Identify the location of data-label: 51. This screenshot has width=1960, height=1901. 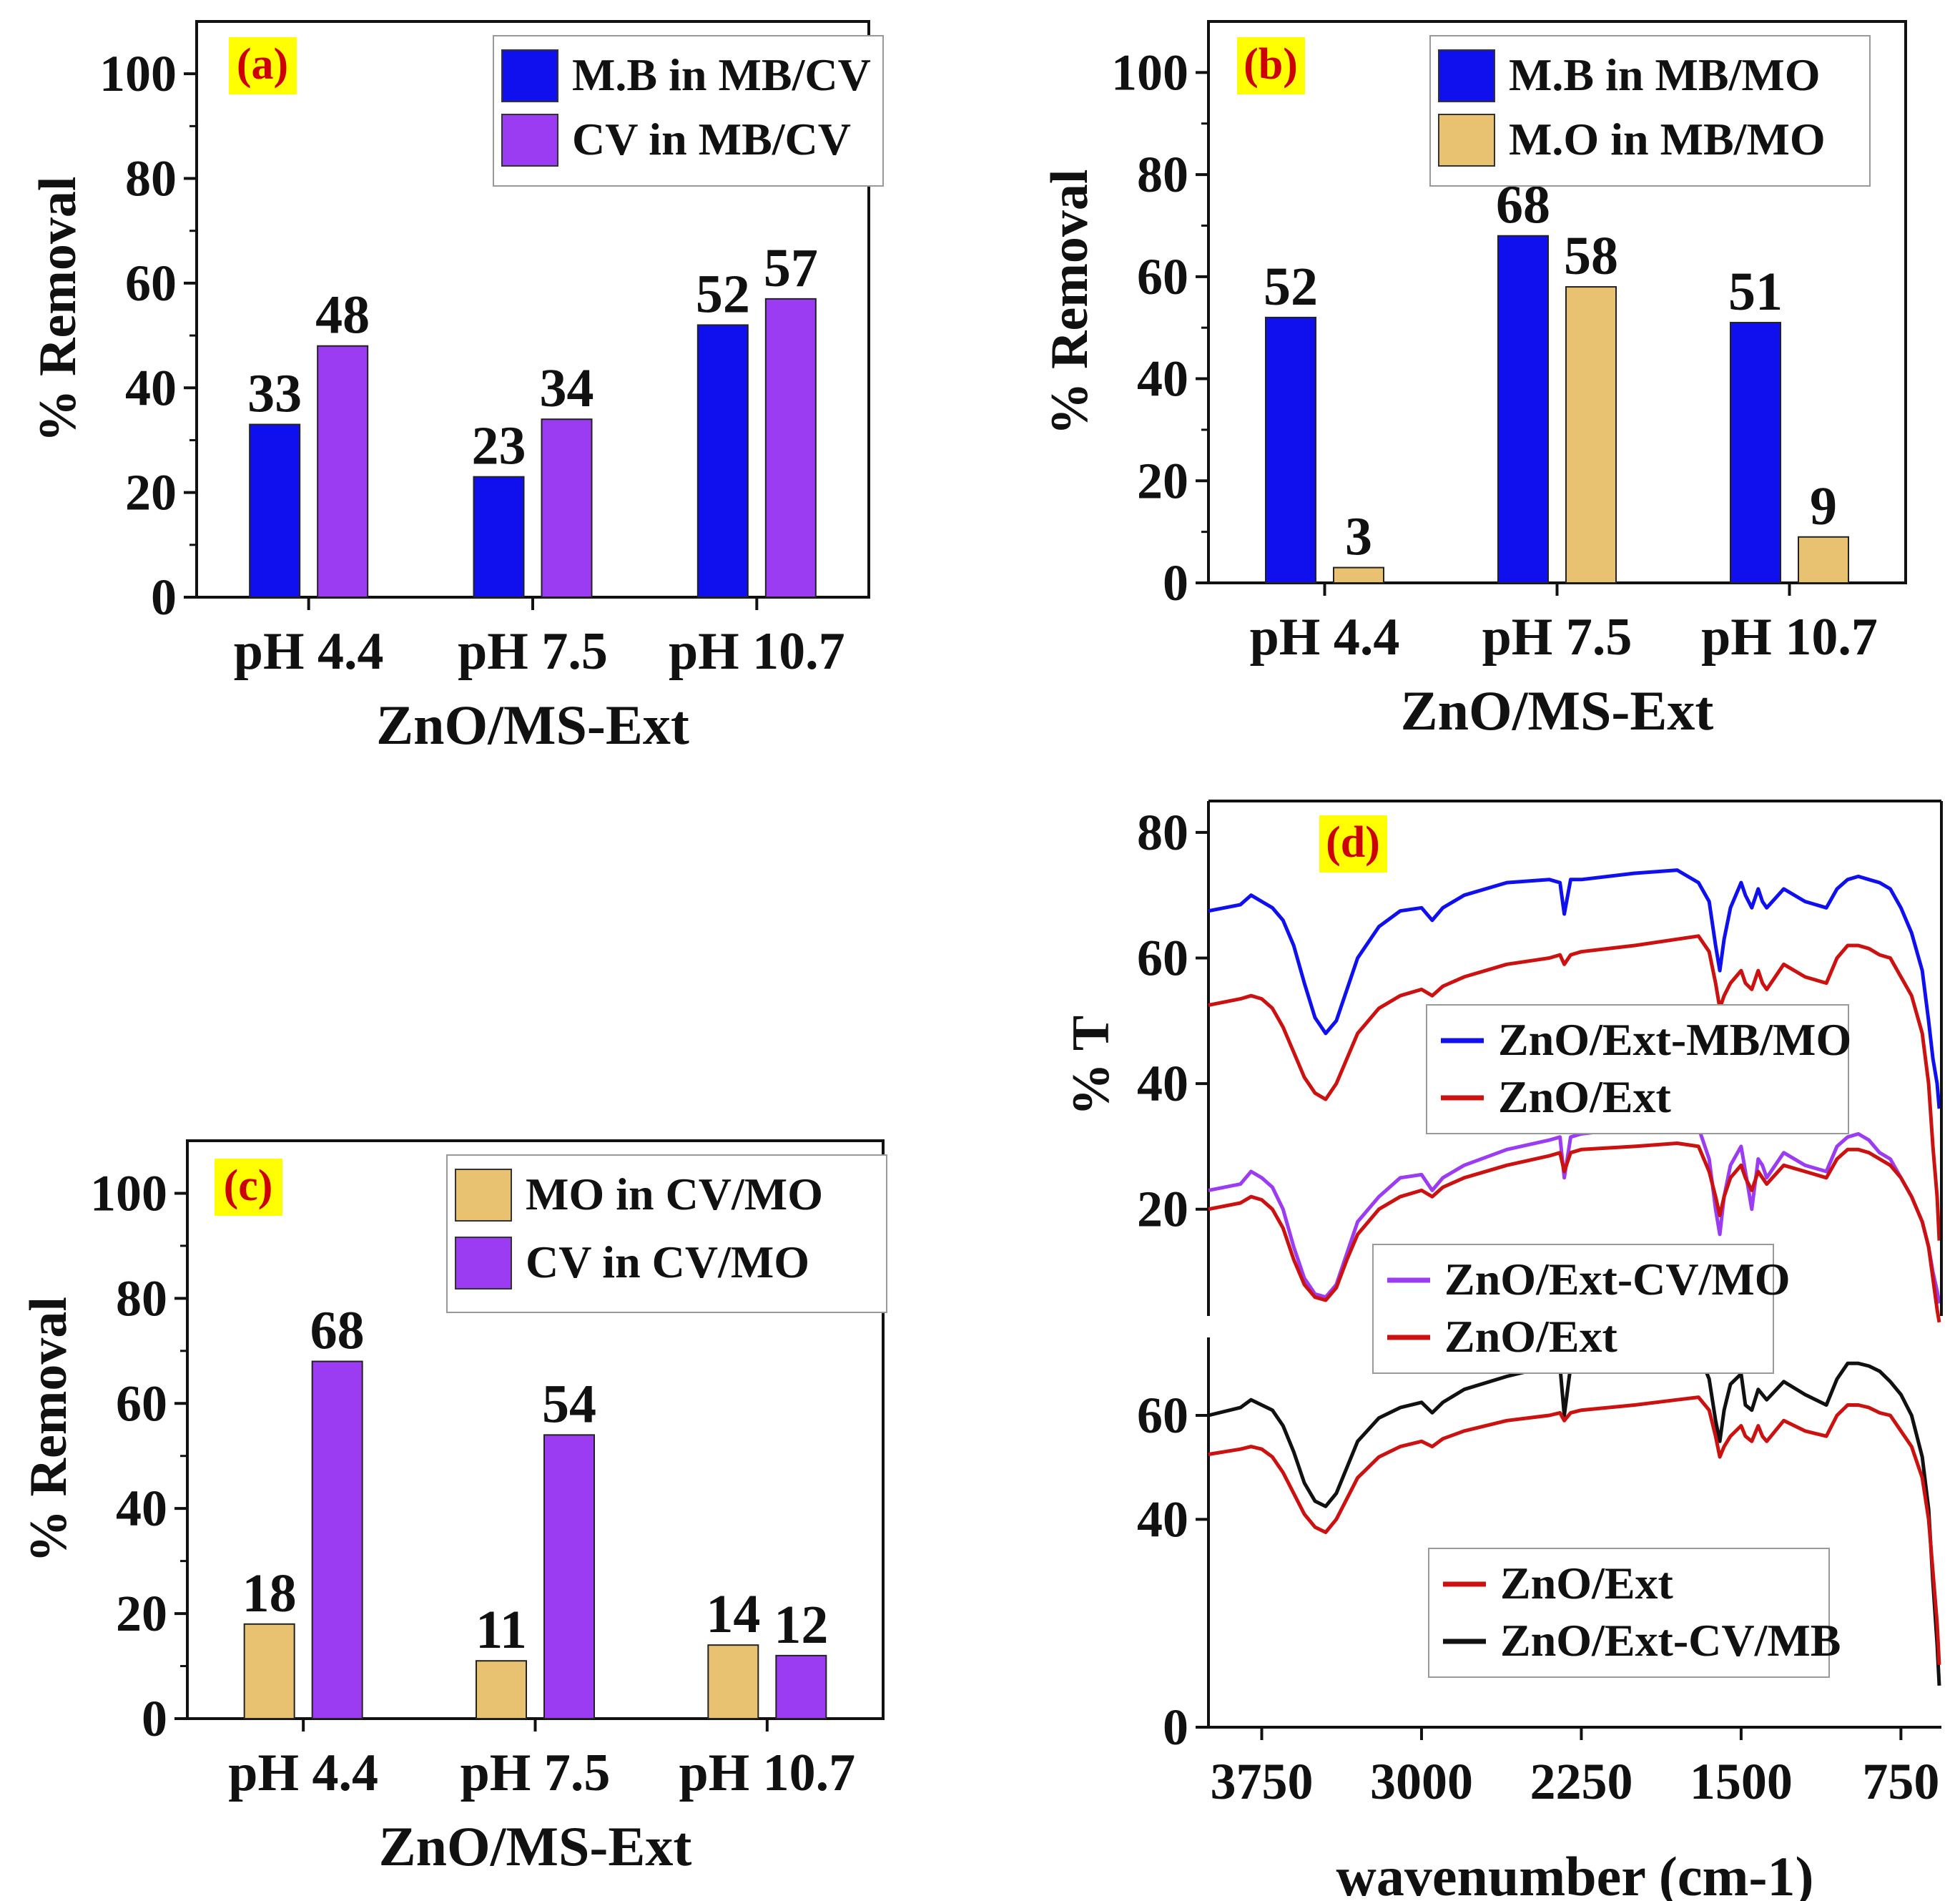
(1755, 292).